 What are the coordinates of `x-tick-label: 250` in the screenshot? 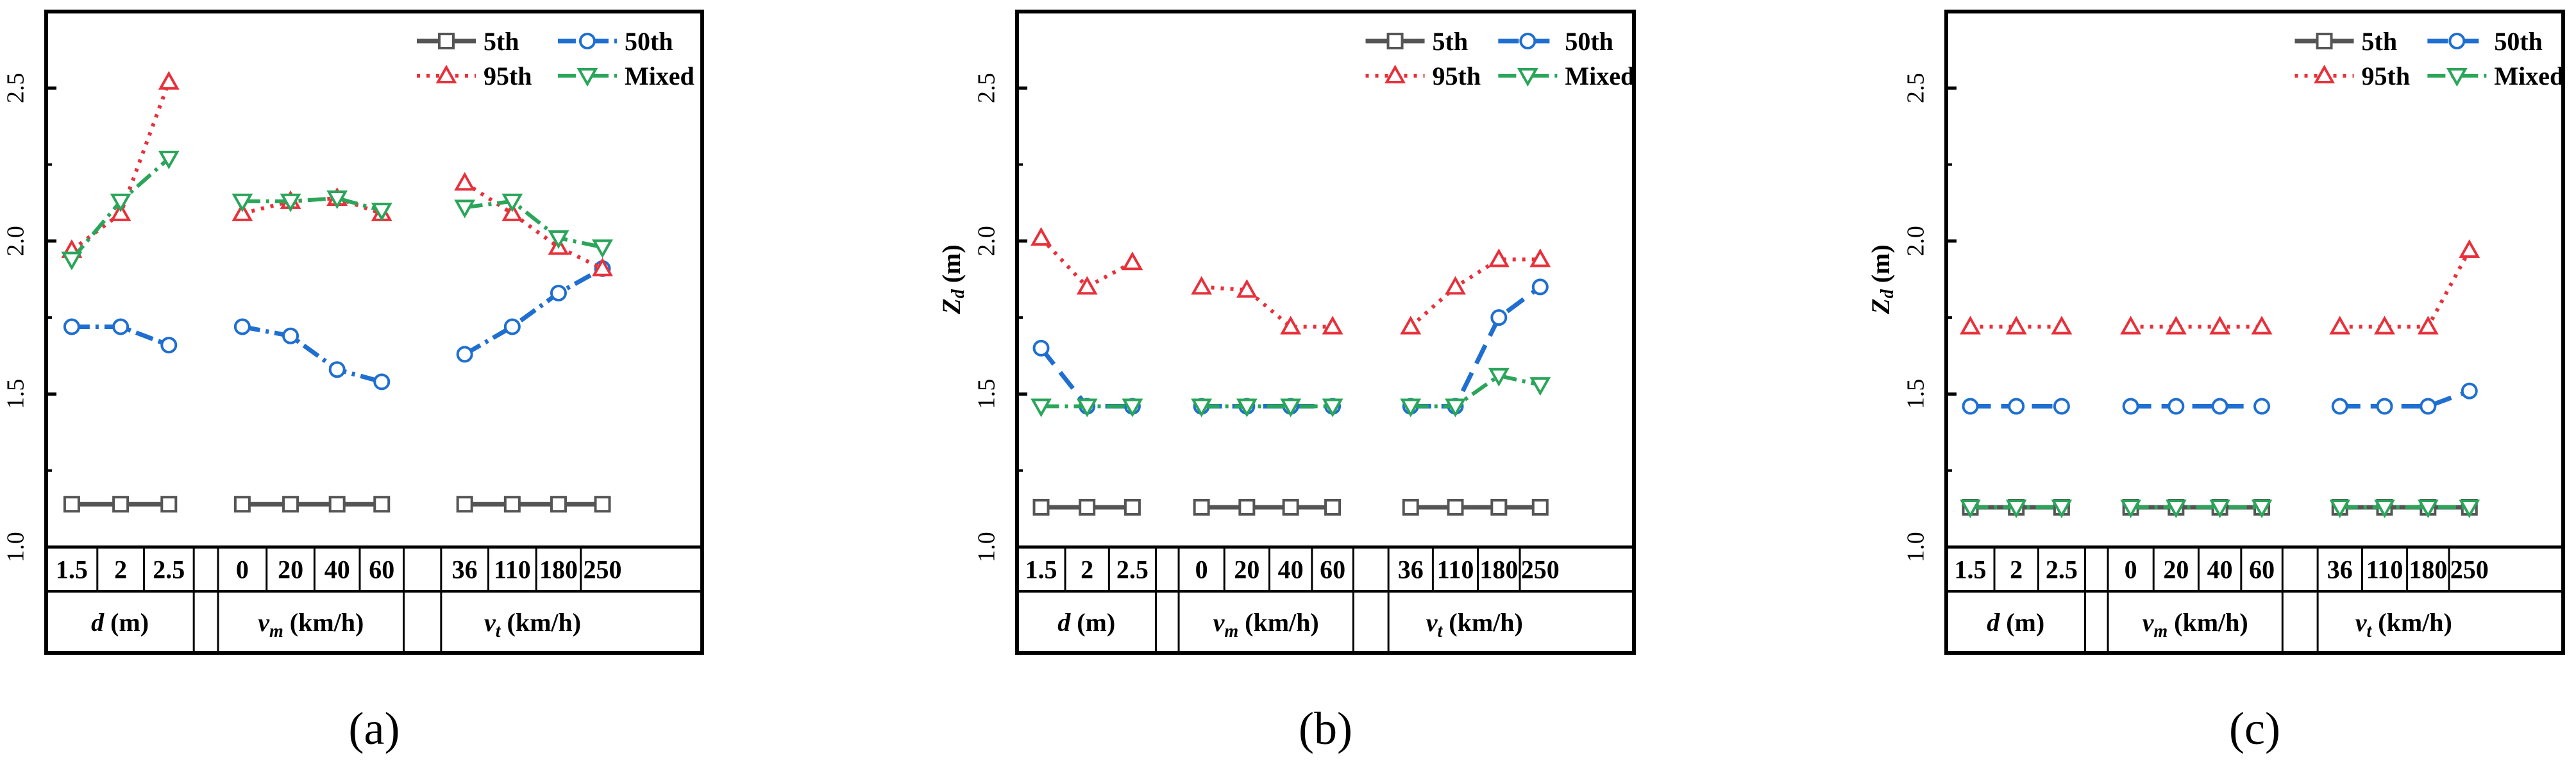 It's located at (2469, 569).